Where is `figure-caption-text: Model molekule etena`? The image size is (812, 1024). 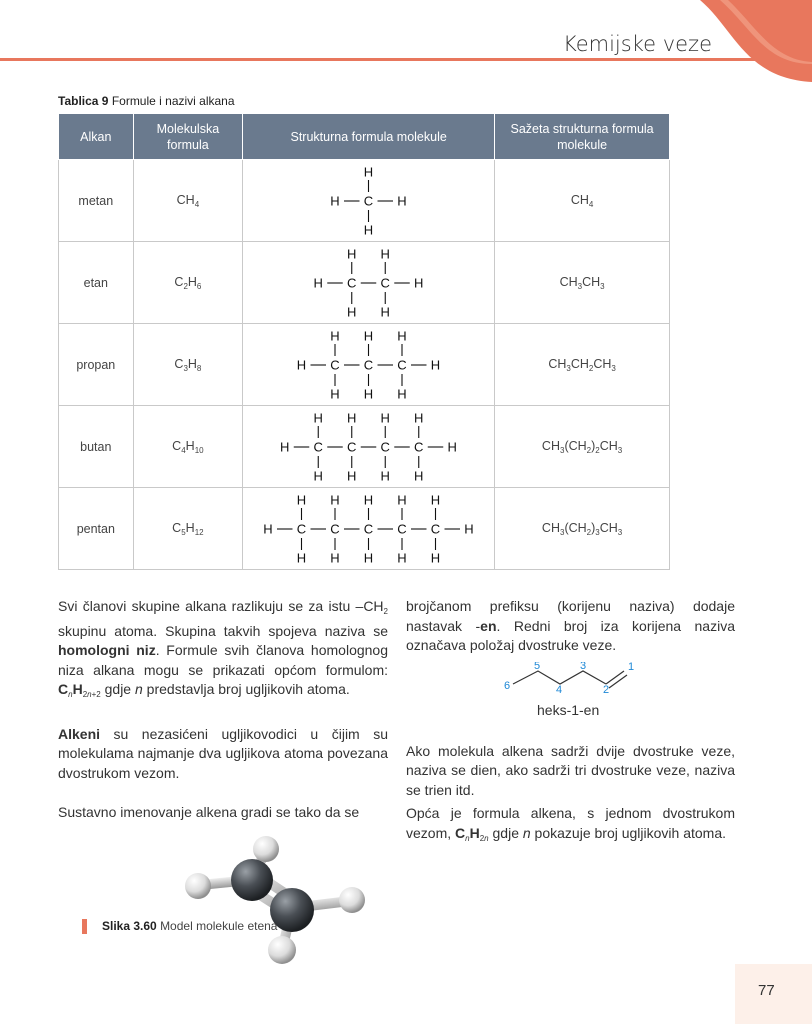
figure-caption-text: Model molekule etena is located at coordinates (219, 926).